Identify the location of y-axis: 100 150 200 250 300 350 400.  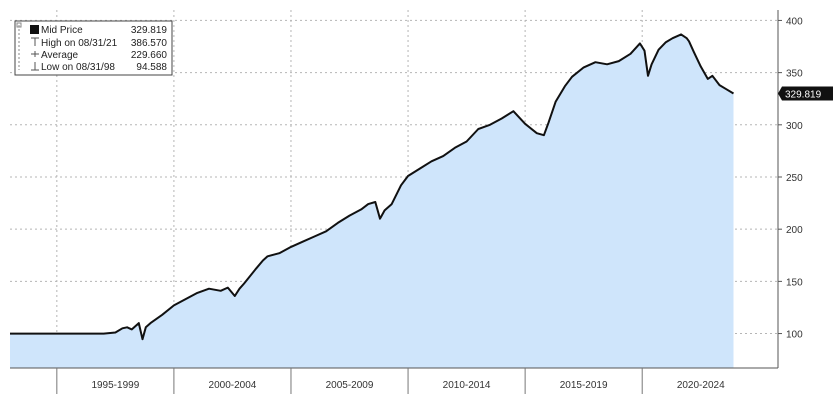
(790, 178).